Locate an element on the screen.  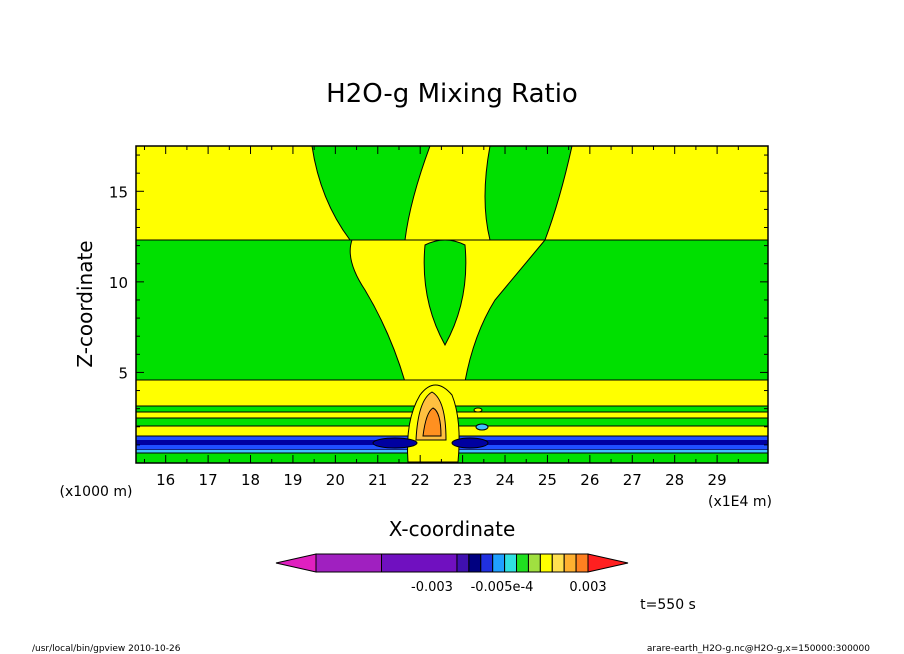
colorbar-label-3: 0.003 is located at coordinates (587, 587).